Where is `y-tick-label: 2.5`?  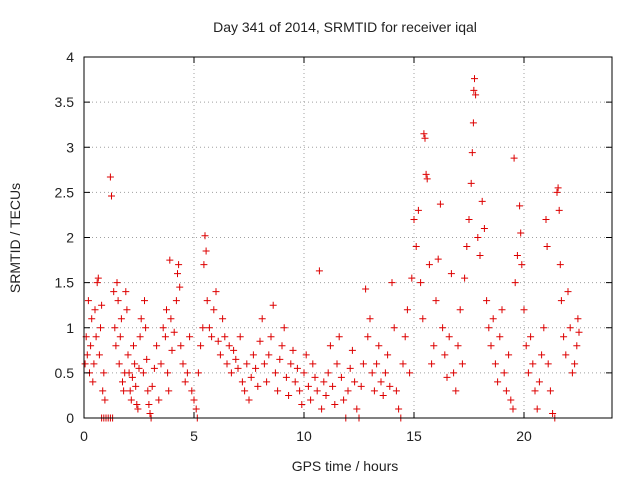
y-tick-label: 2.5 is located at coordinates (65, 192).